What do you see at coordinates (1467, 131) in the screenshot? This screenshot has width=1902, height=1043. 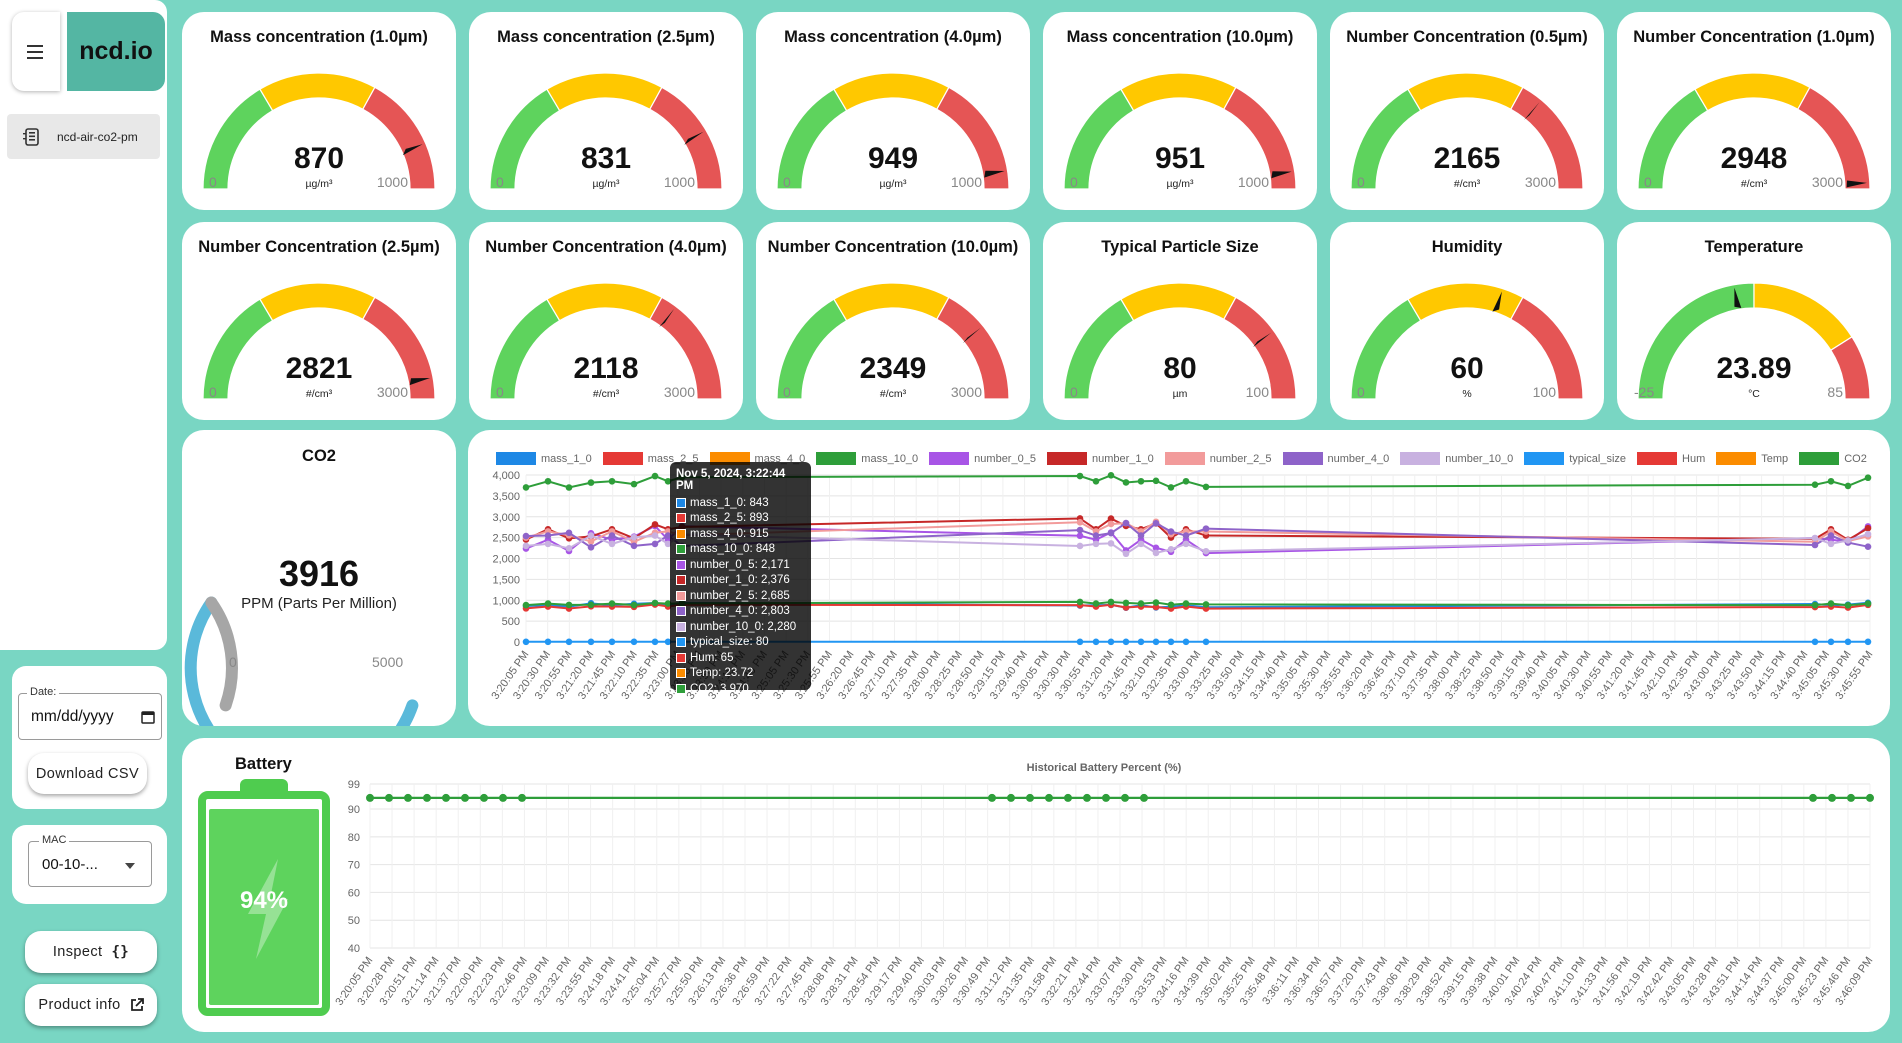 I see `gauge-arc` at bounding box center [1467, 131].